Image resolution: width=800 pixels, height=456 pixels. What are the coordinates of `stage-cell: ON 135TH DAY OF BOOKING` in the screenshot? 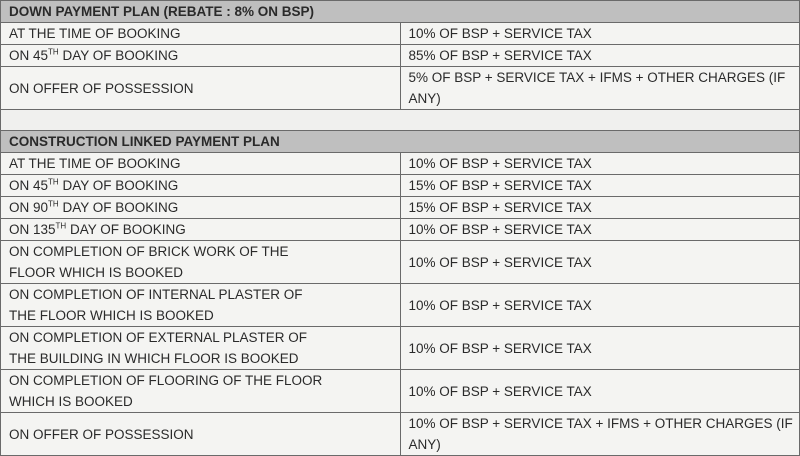 It's located at (200, 229).